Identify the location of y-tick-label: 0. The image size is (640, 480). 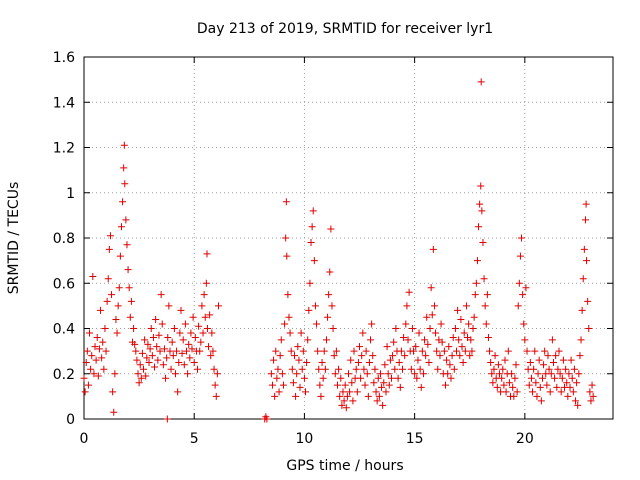
(70, 420).